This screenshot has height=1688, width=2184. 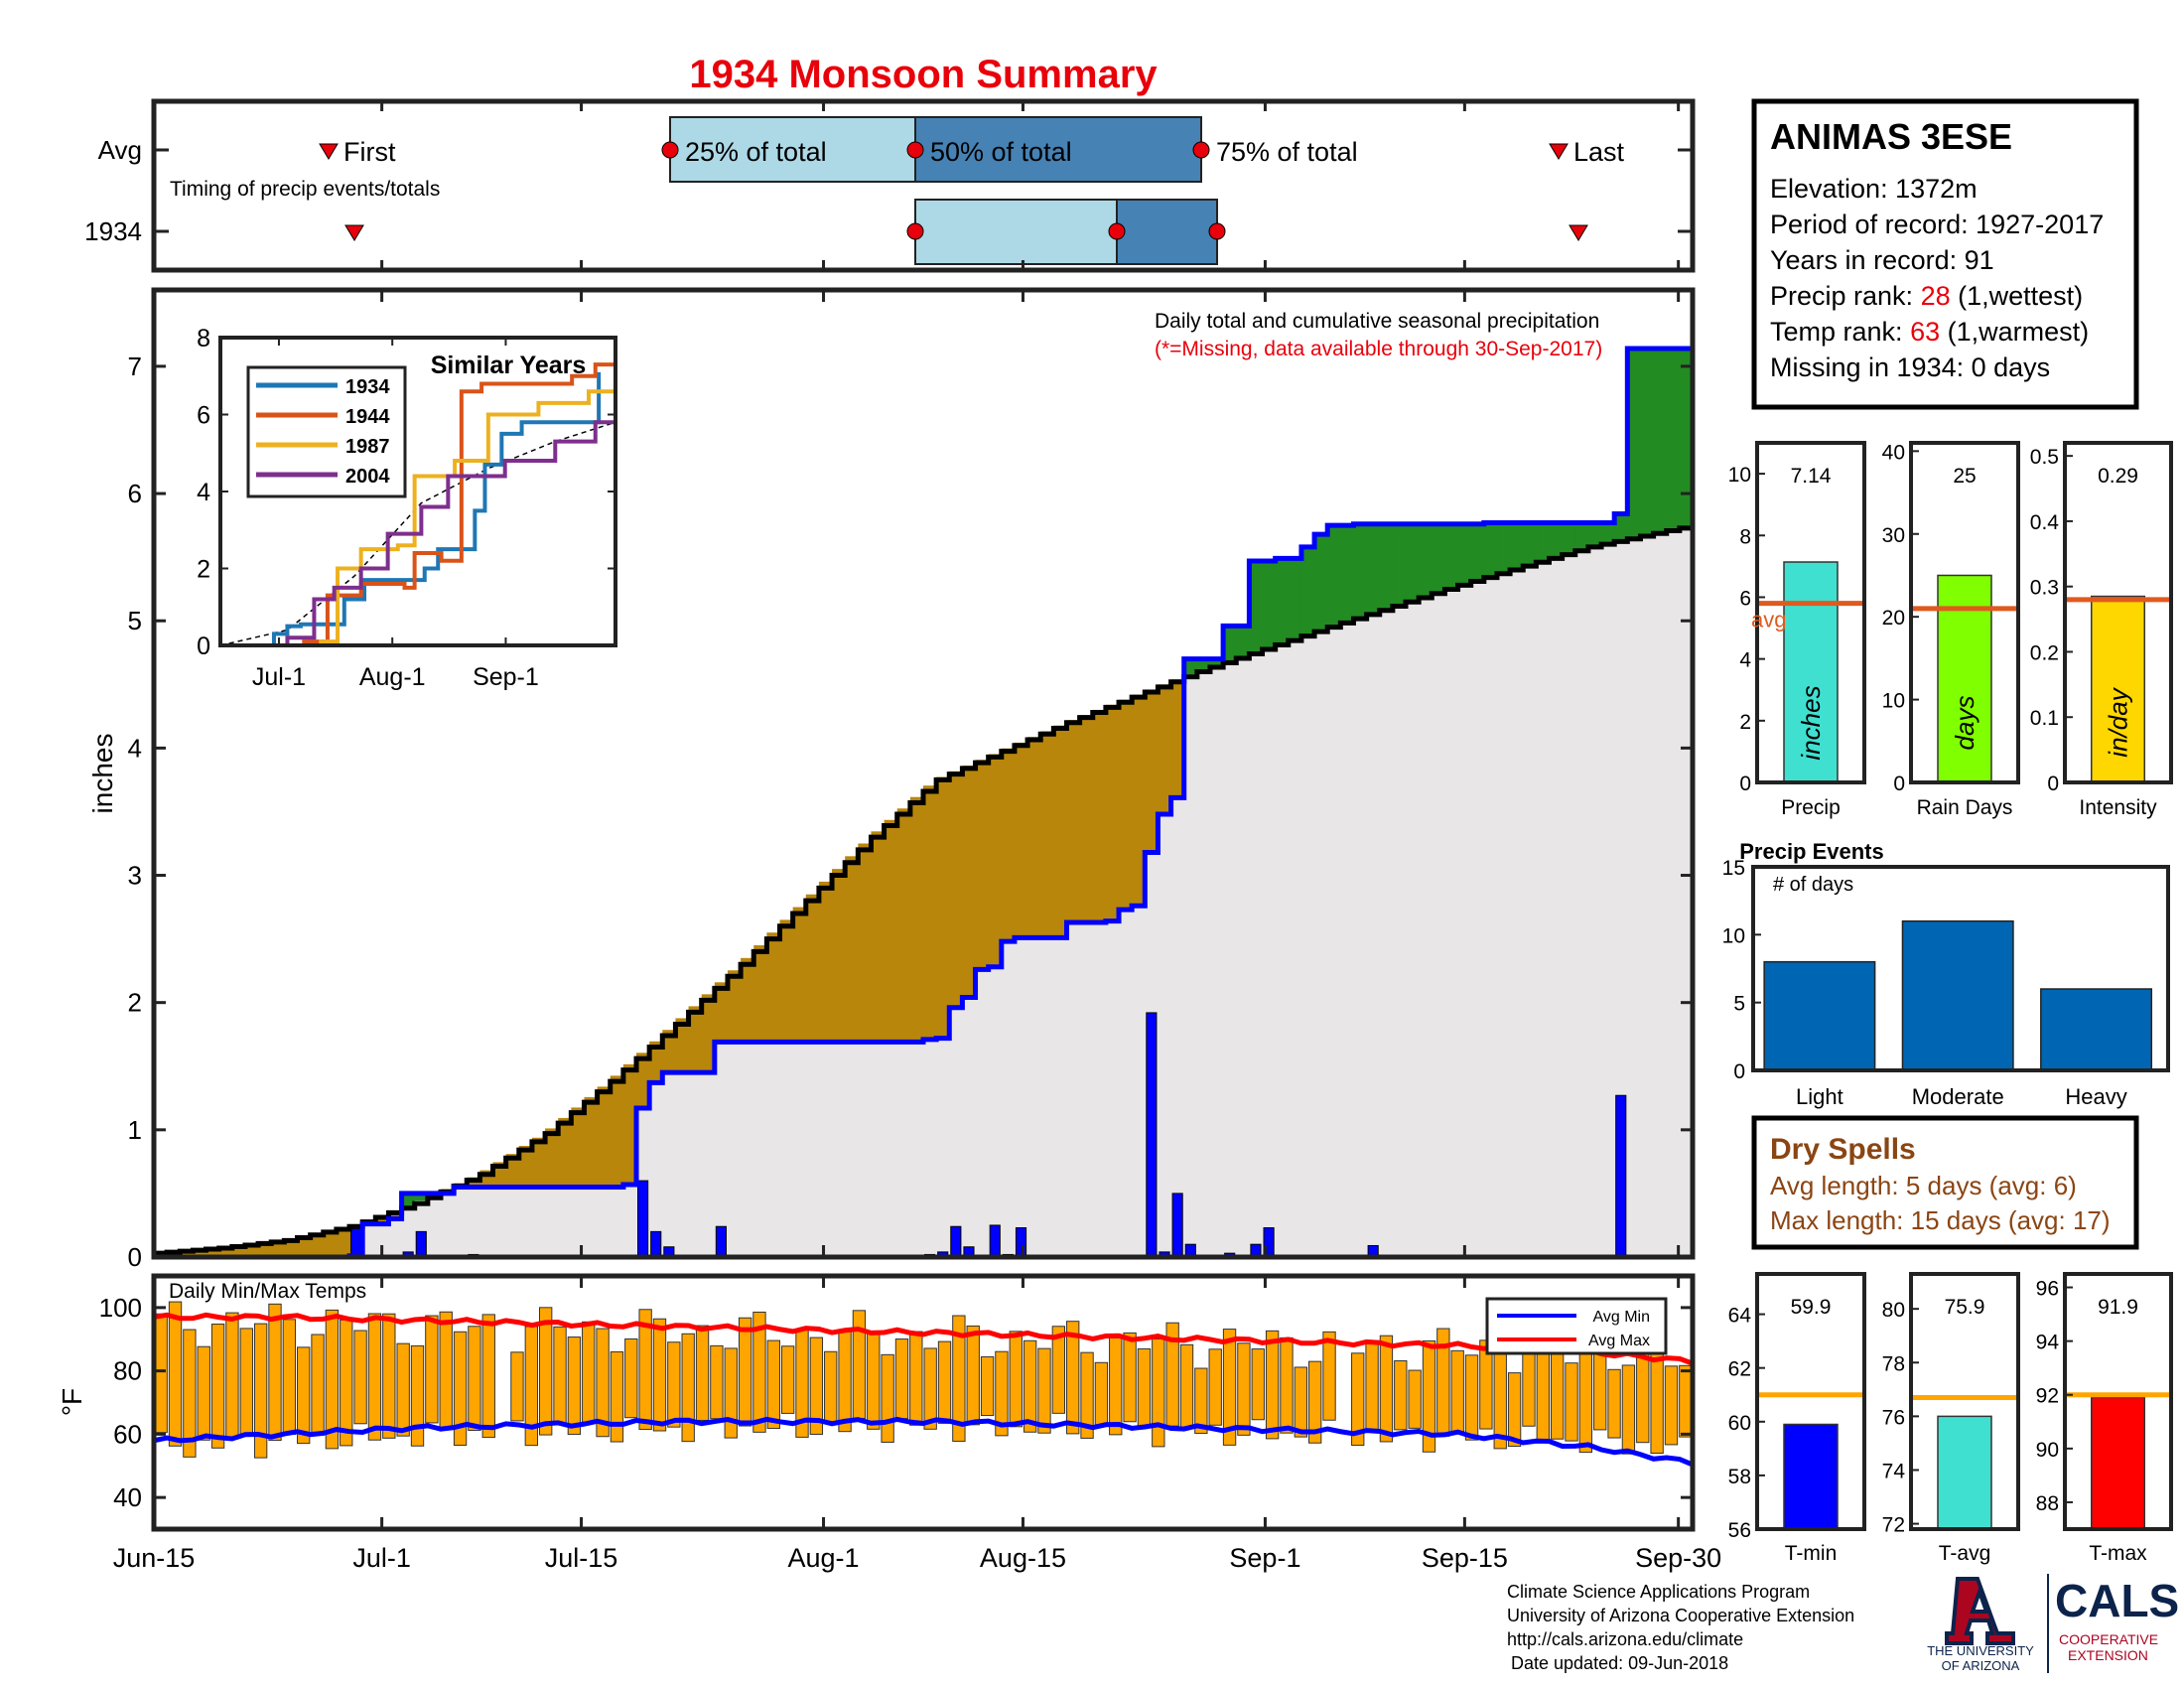 What do you see at coordinates (1882, 260) in the screenshot?
I see `station-years: Years in record: 91` at bounding box center [1882, 260].